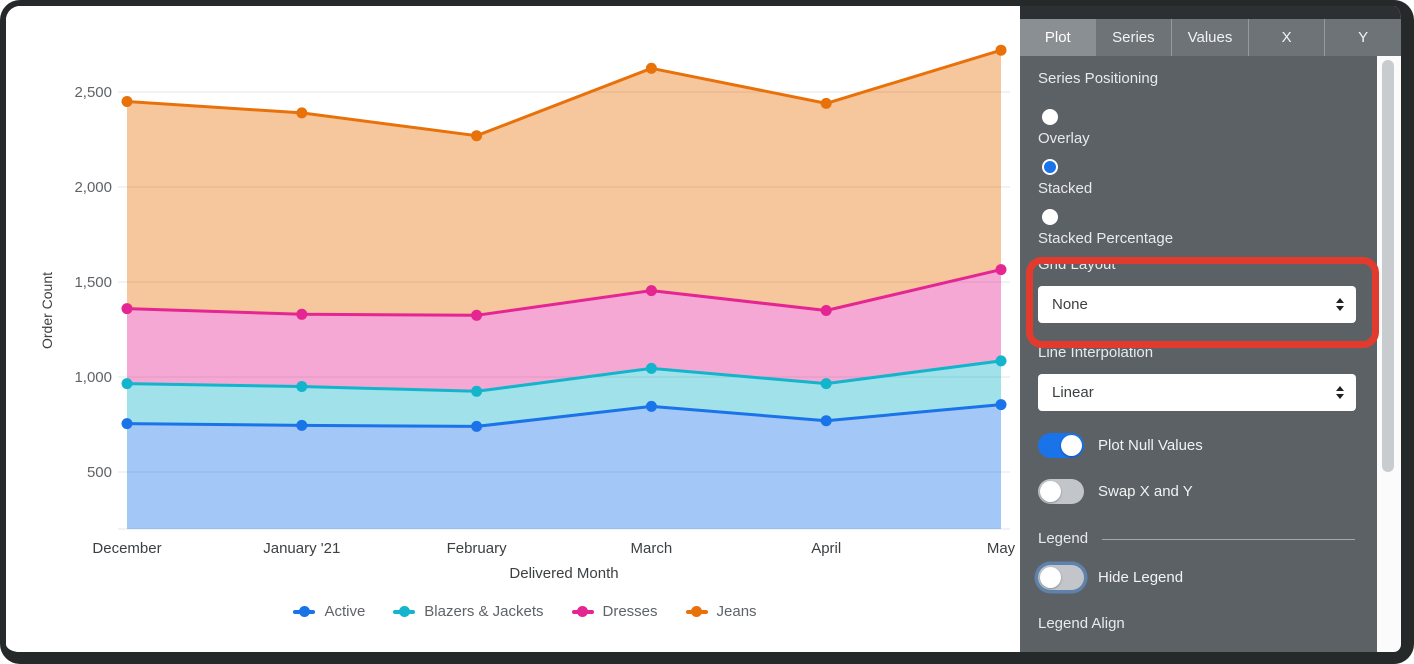  Describe the element at coordinates (1388, 266) in the screenshot. I see `panel-scrollbar-thumb` at that location.